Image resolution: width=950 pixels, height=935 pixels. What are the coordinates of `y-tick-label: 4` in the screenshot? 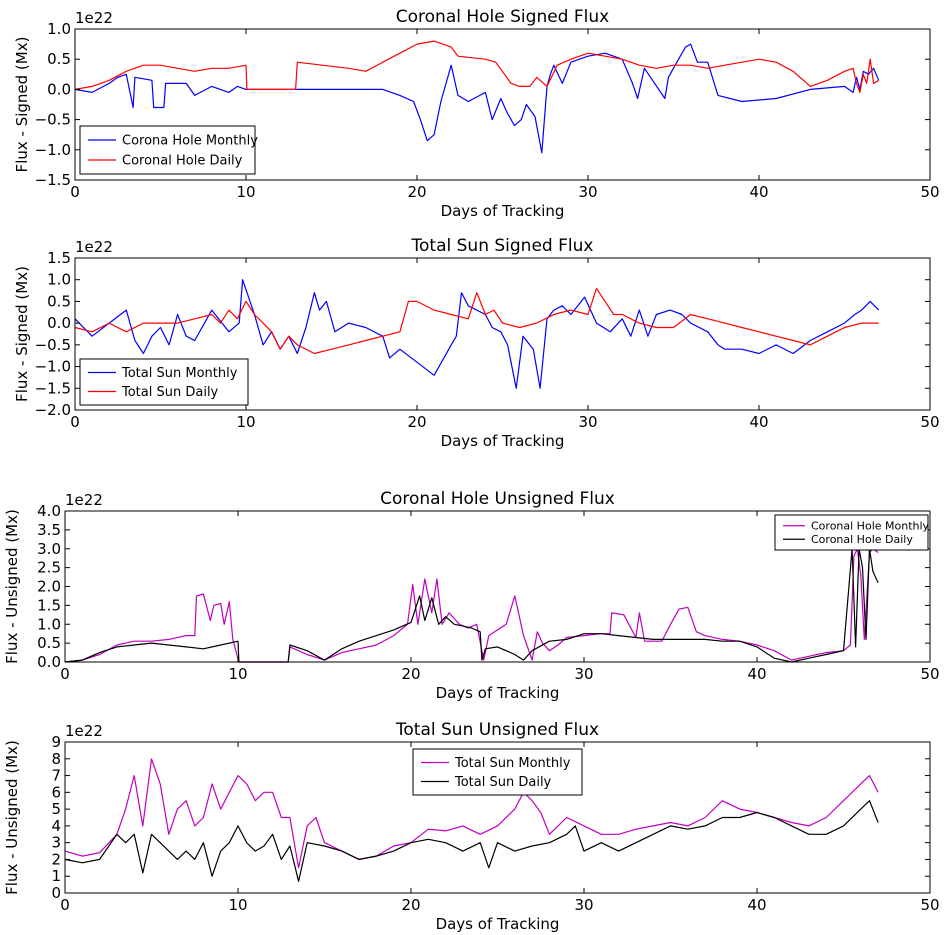 It's located at (56, 826).